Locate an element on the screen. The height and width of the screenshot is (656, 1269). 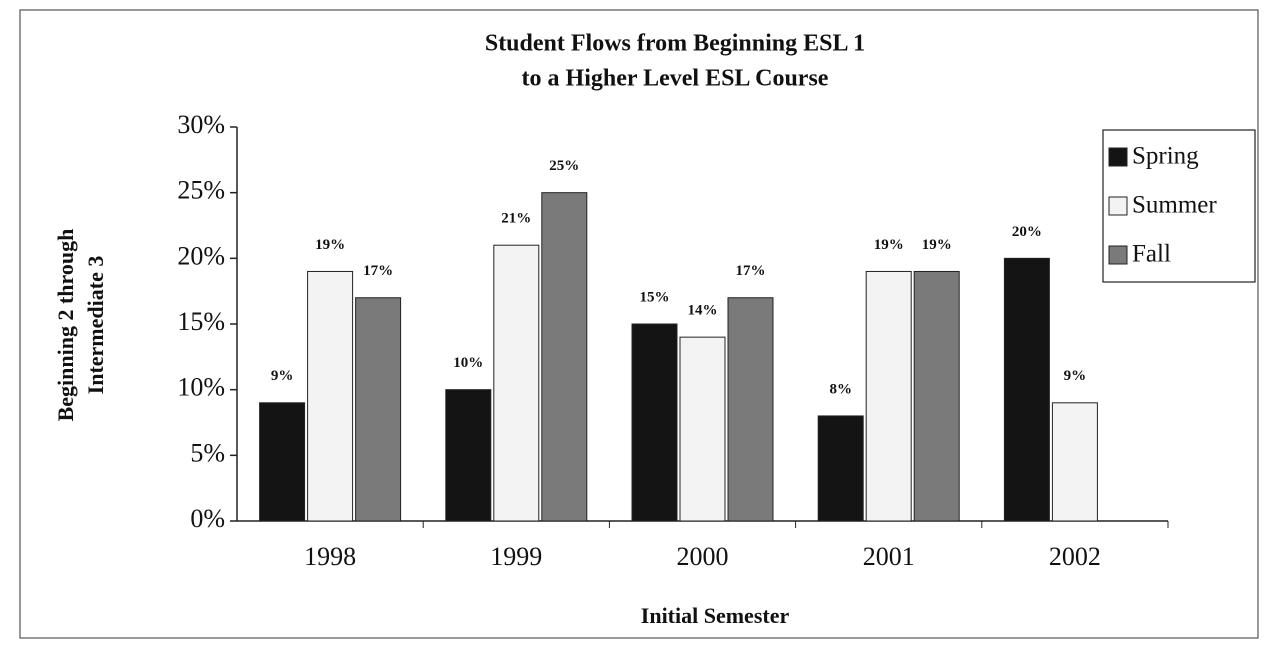
y-axis-title: Beginning 2 through is located at coordinates (65, 325).